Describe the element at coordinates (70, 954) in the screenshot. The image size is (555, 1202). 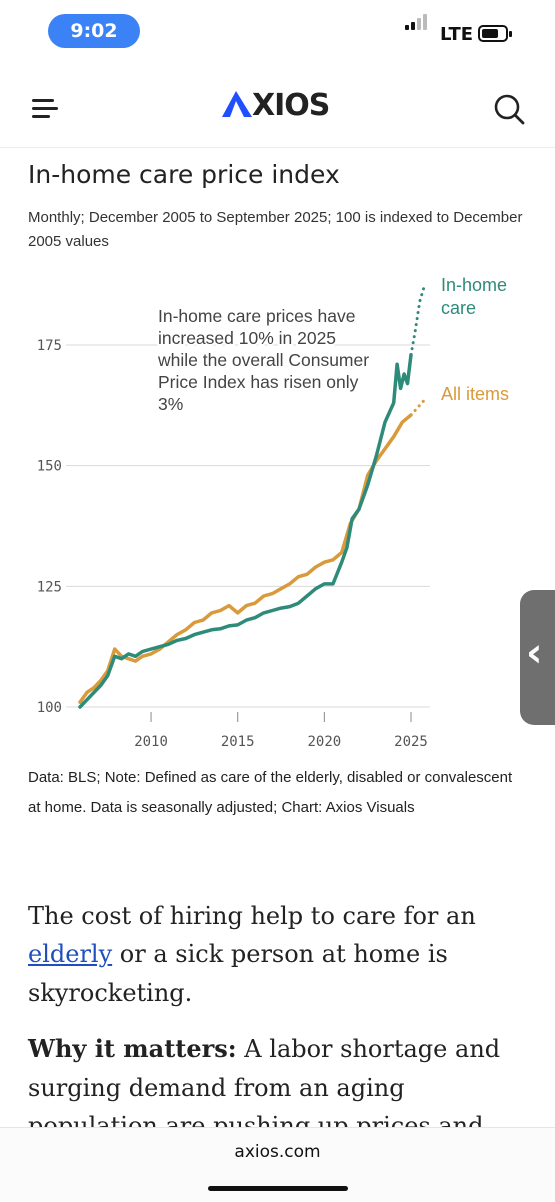
I see `elderly-link: elderly` at that location.